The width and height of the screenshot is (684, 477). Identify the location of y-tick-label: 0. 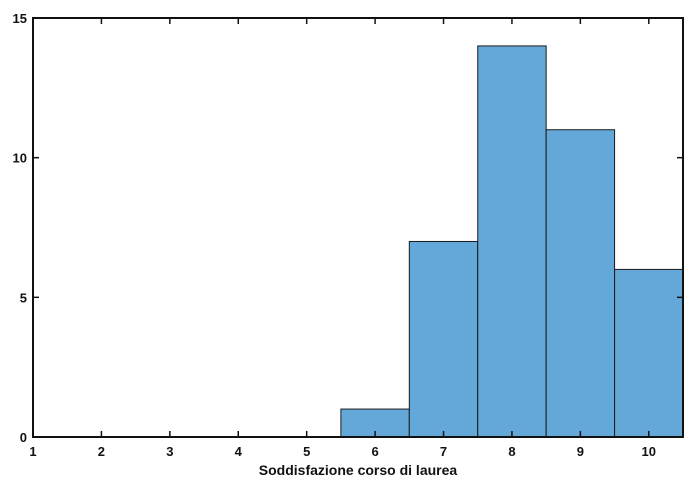
(23, 437).